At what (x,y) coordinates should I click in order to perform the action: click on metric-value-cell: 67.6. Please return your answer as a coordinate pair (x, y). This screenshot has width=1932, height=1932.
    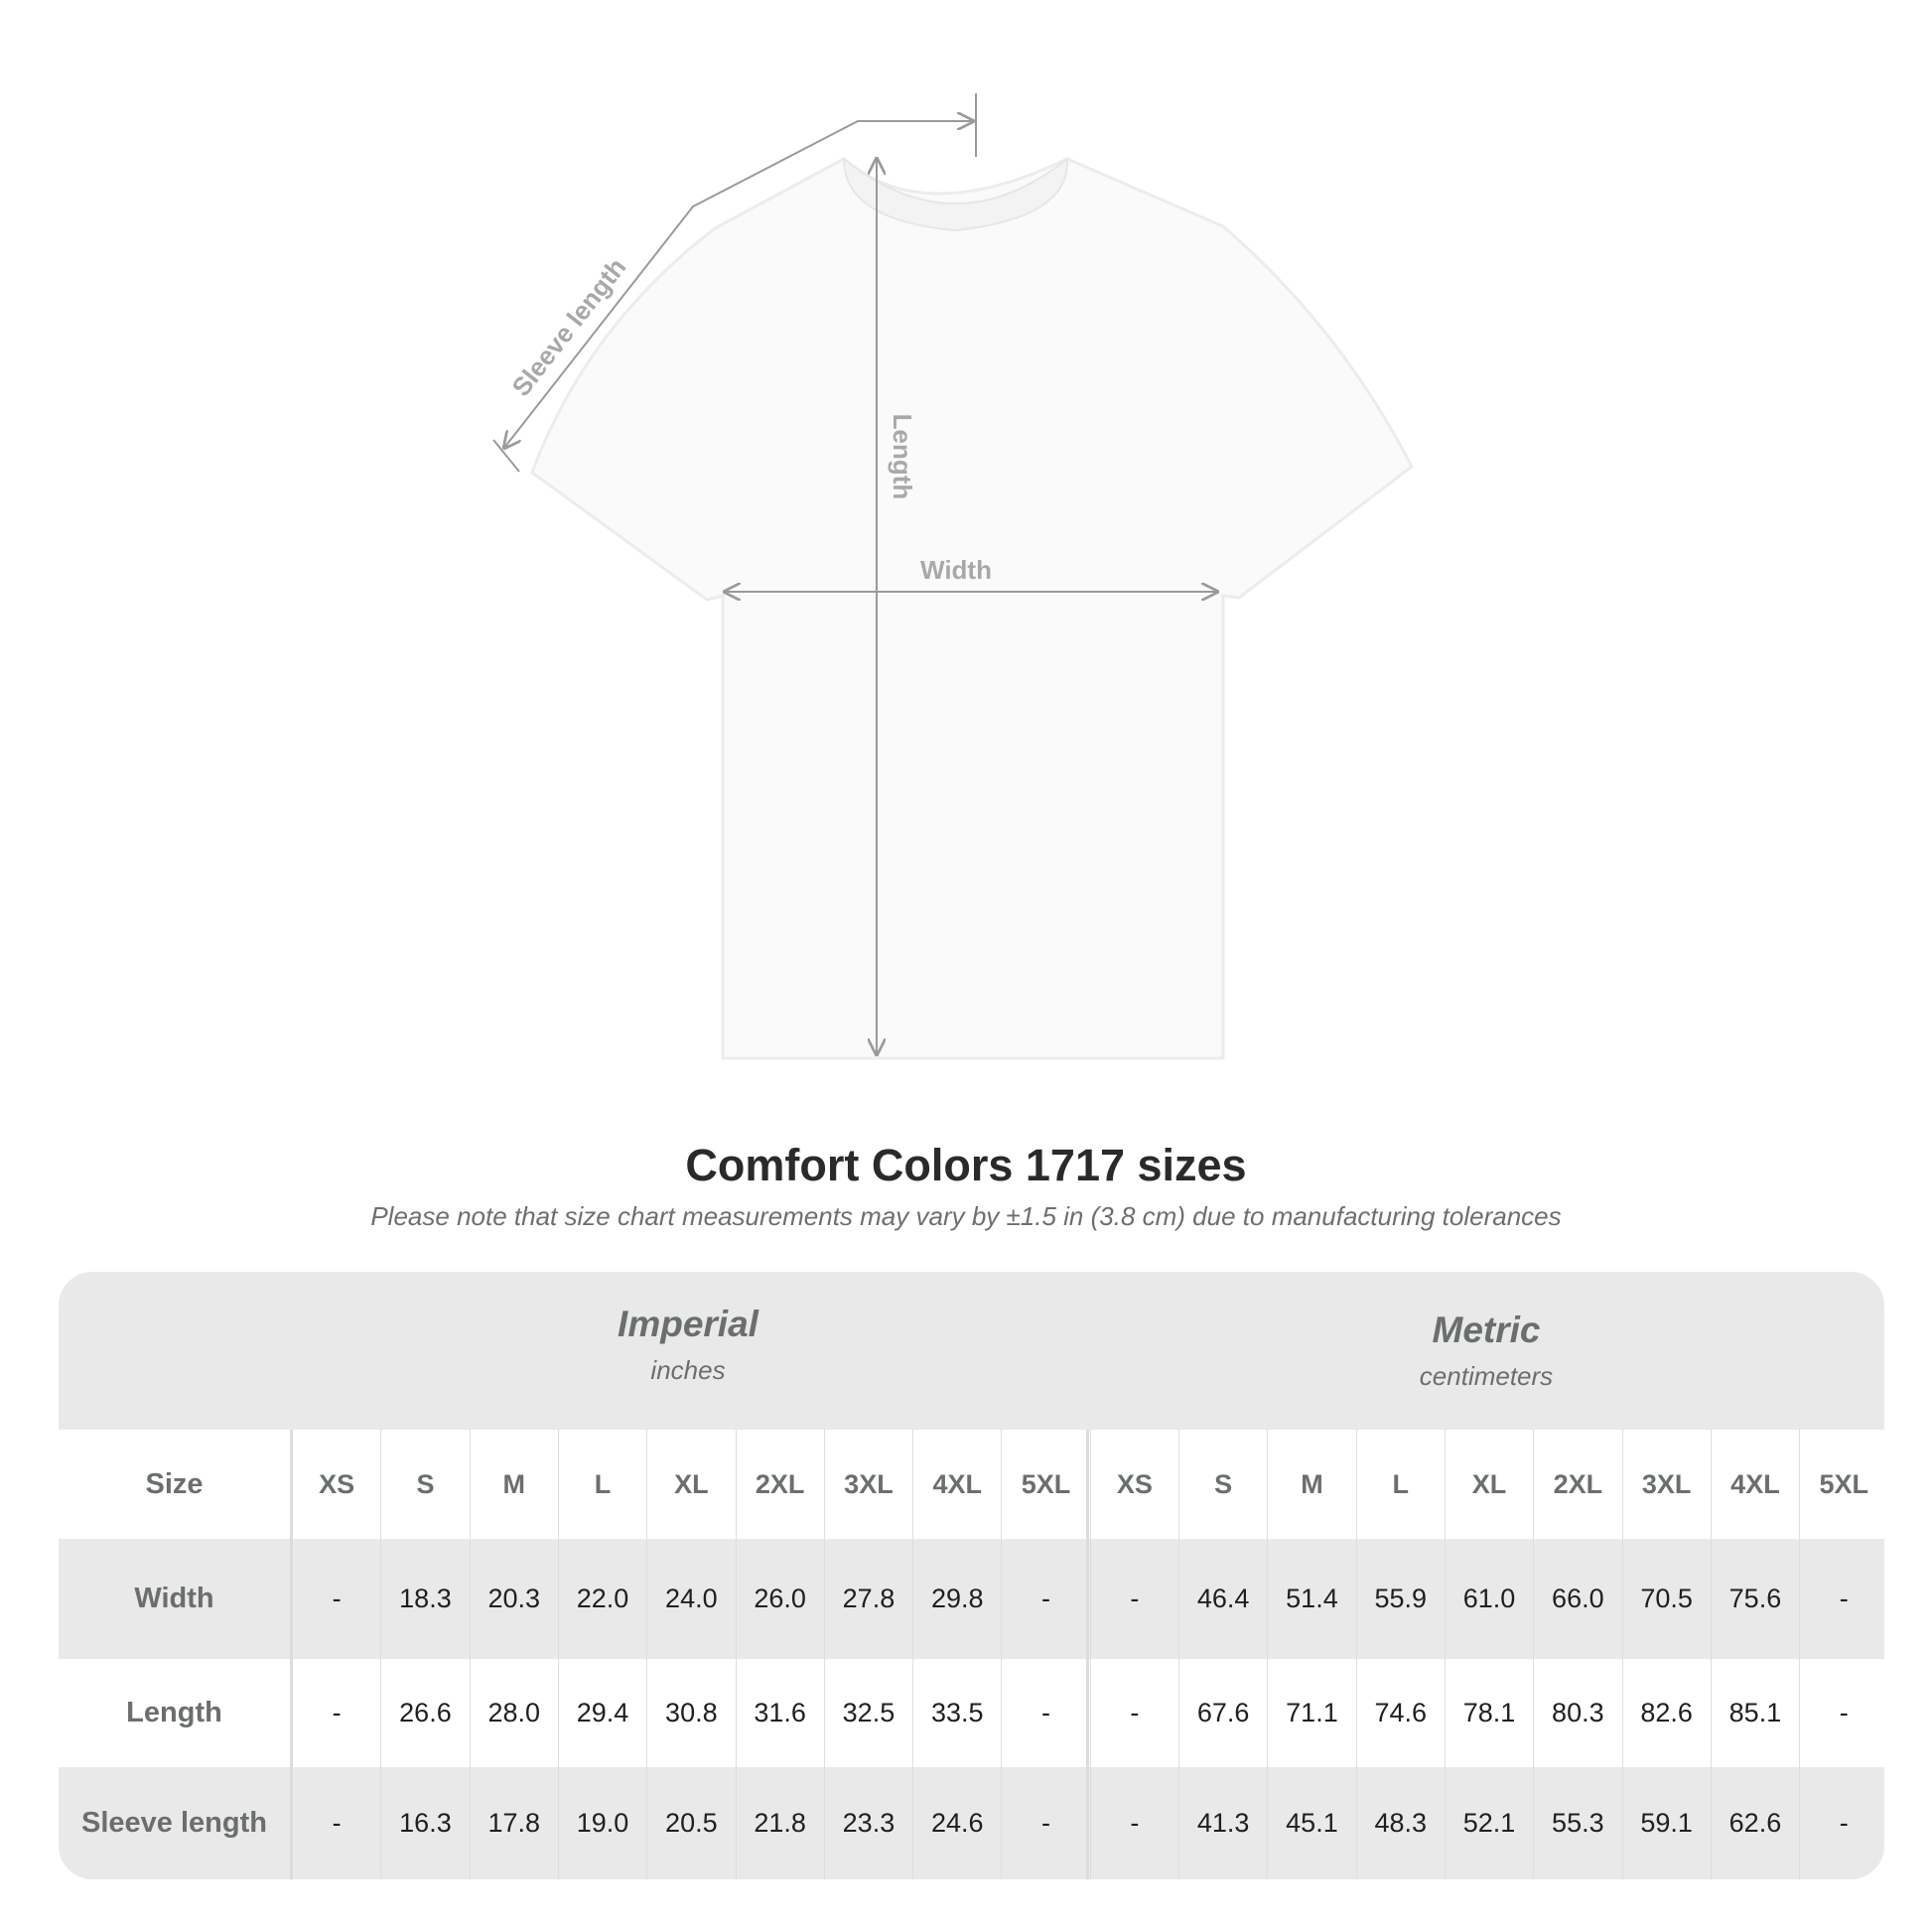
    Looking at the image, I should click on (1223, 1713).